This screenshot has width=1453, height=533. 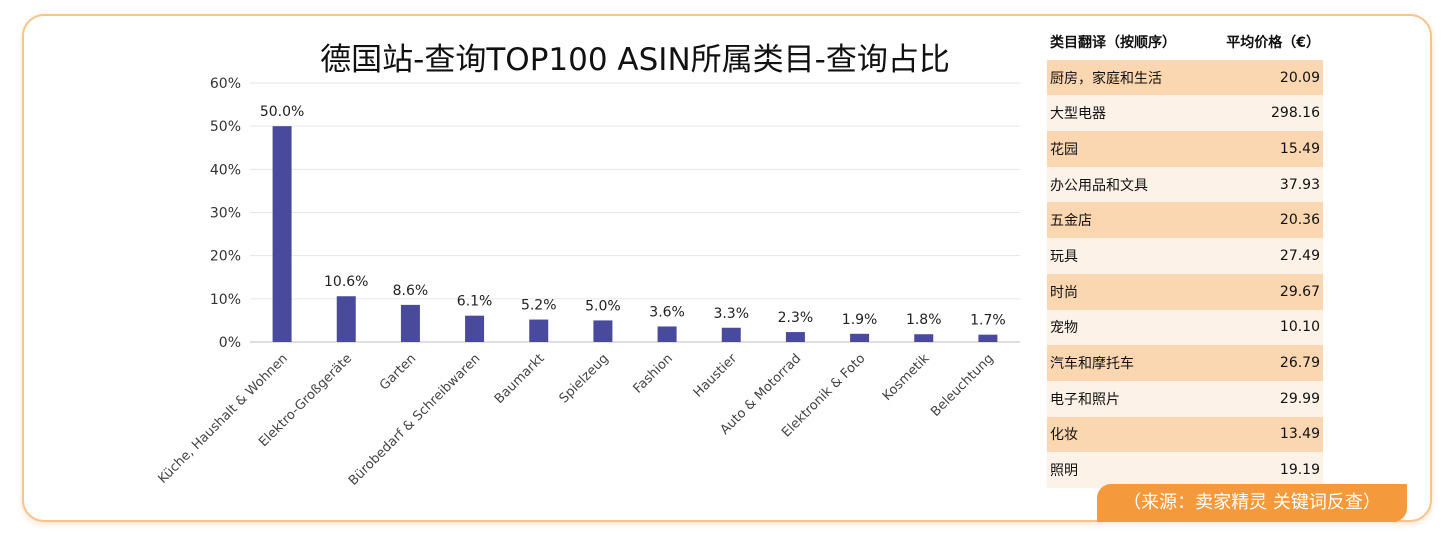 What do you see at coordinates (1299, 184) in the screenshot?
I see `row-price: 37.93` at bounding box center [1299, 184].